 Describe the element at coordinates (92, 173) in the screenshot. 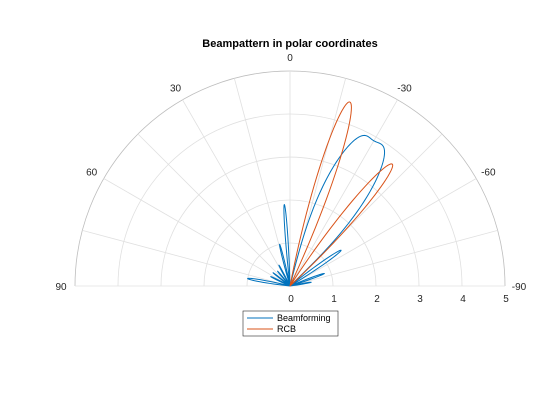

I see `theta-tick-label: 60` at that location.